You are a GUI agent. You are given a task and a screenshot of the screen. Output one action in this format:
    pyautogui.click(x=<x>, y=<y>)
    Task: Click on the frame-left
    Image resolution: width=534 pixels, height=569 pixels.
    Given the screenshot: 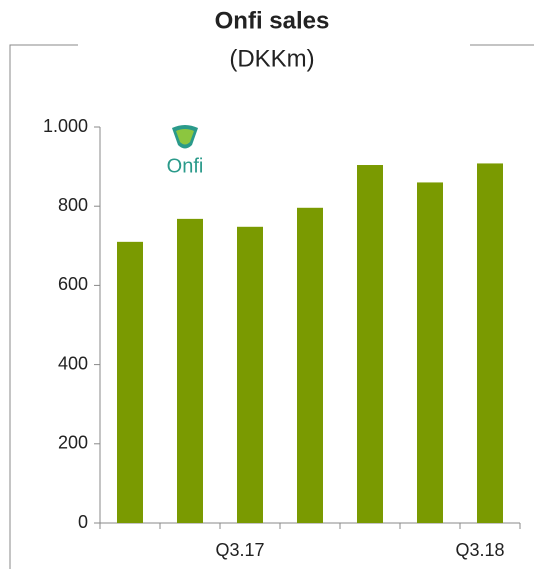 What is the action you would take?
    pyautogui.click(x=43, y=306)
    